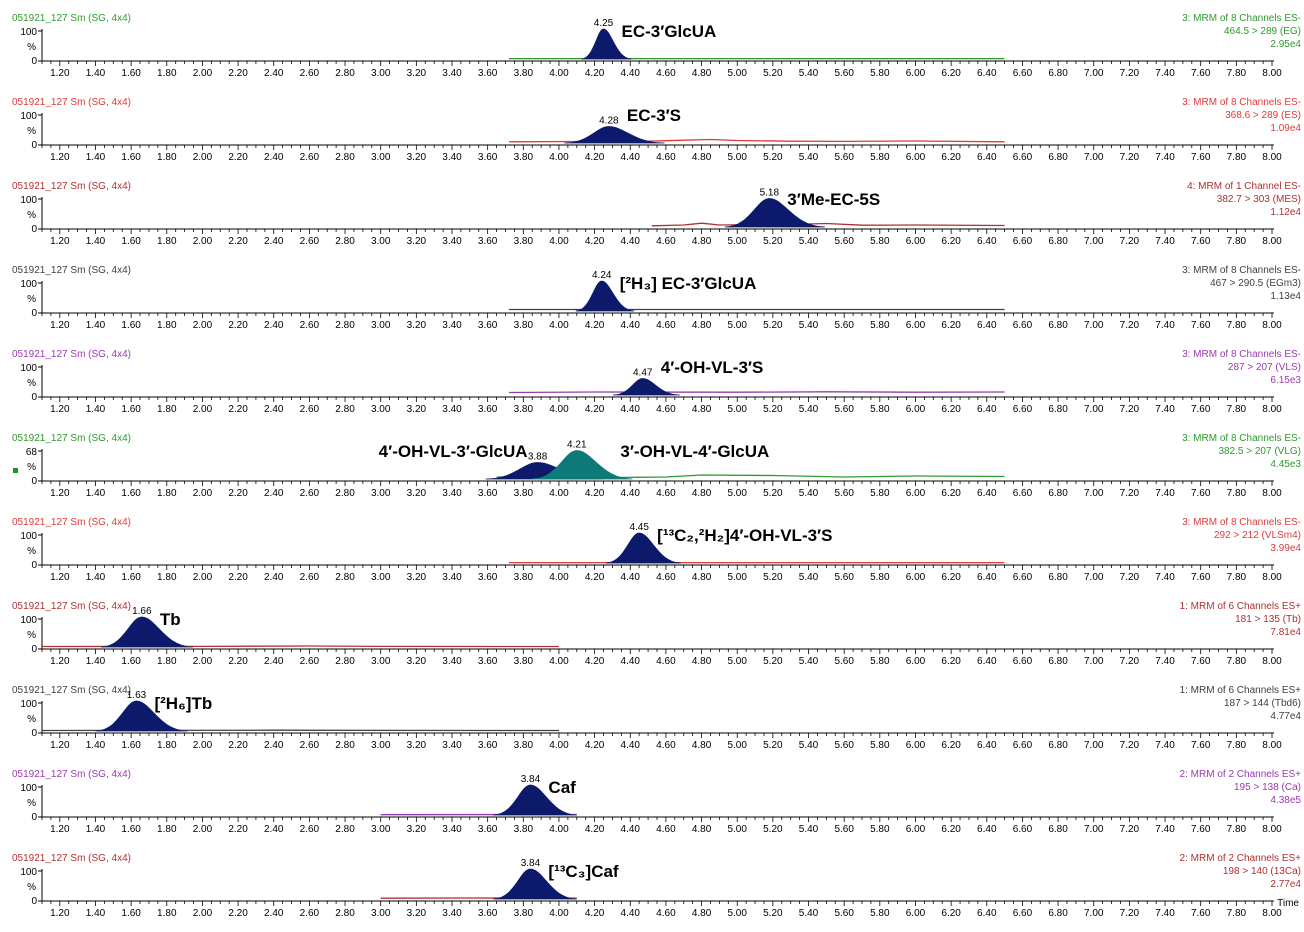 The width and height of the screenshot is (1304, 932). What do you see at coordinates (604, 23) in the screenshot?
I see `peak-rt-label: 4.25` at bounding box center [604, 23].